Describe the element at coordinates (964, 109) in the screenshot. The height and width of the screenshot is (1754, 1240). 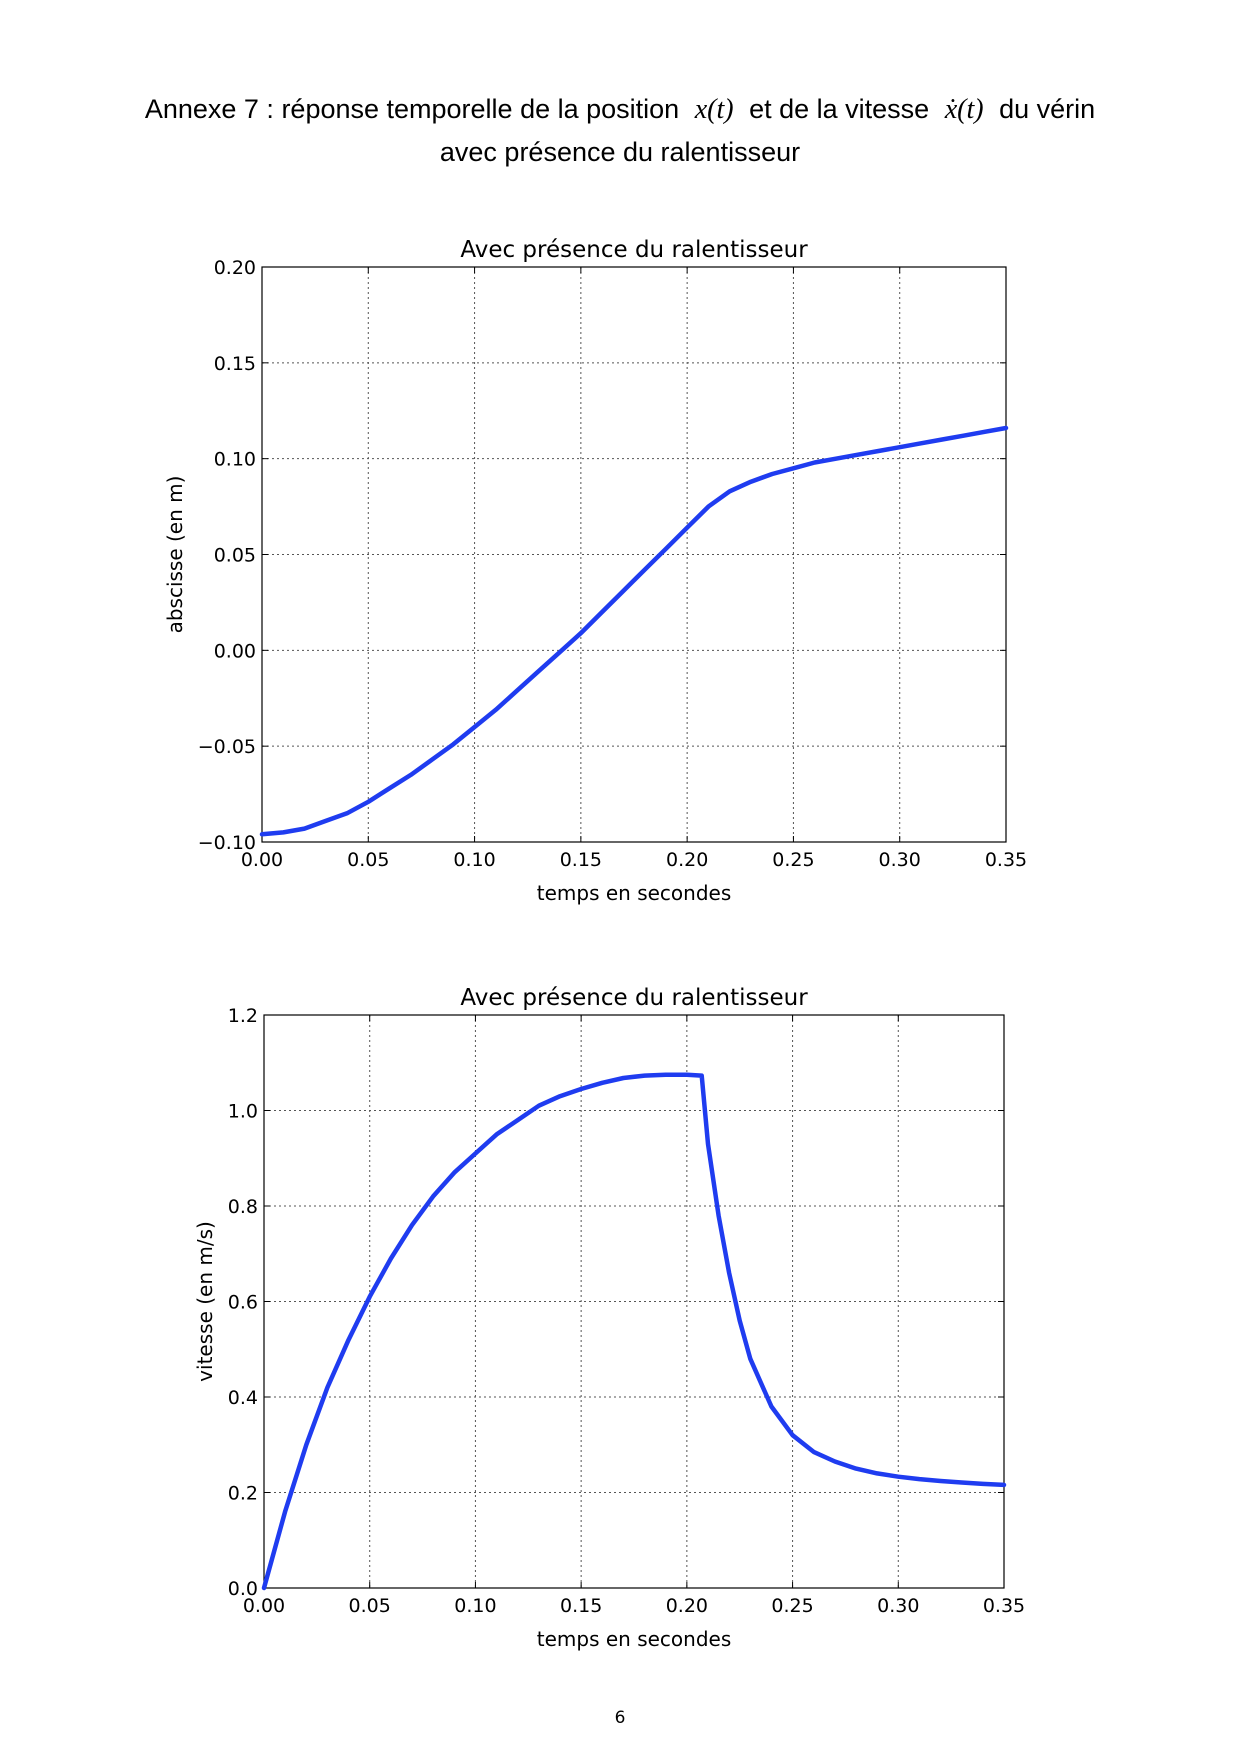
I see `velocity-symbol: ẋ(t)` at that location.